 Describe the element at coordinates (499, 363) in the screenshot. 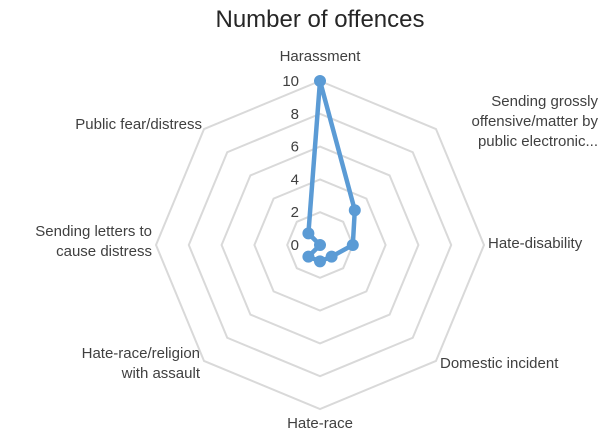

I see `category-label-4: Domestic incident` at that location.